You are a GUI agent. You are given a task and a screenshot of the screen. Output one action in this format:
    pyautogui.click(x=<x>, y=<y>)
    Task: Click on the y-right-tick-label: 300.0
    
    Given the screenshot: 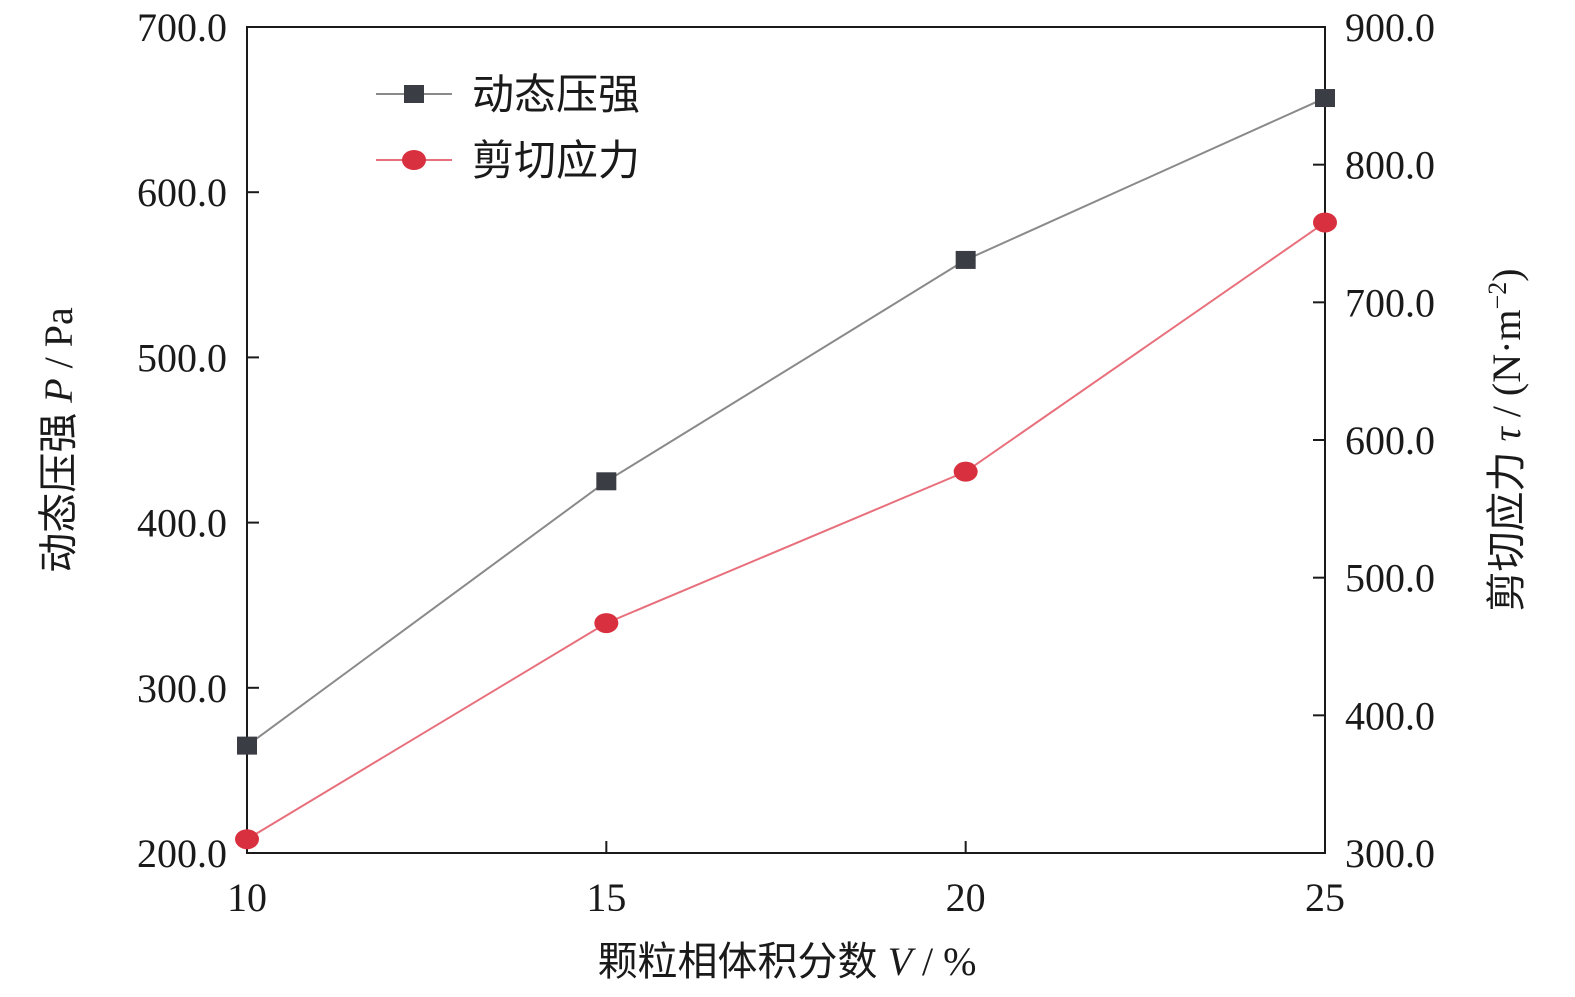 What is the action you would take?
    pyautogui.click(x=1390, y=853)
    